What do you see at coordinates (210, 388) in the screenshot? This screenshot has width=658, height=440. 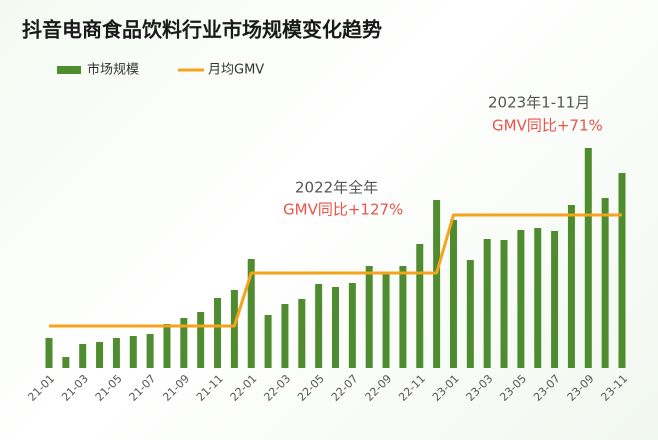 I see `x-tick-label: 21-11` at bounding box center [210, 388].